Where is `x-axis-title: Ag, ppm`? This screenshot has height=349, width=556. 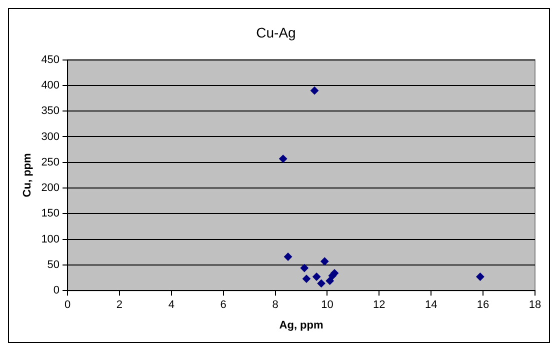
x-axis-title: Ag, ppm is located at coordinates (301, 325).